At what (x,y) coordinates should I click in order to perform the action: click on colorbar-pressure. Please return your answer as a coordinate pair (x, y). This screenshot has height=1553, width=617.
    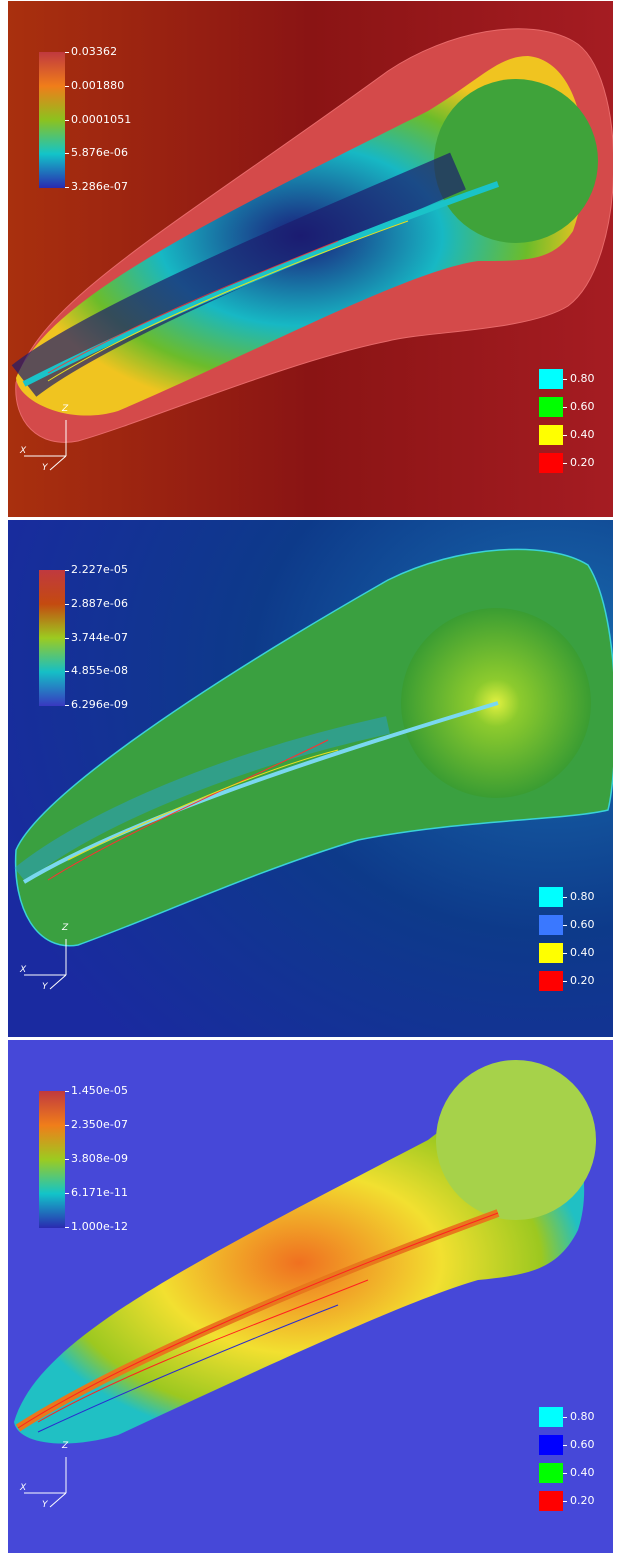
    Looking at the image, I should click on (52, 638).